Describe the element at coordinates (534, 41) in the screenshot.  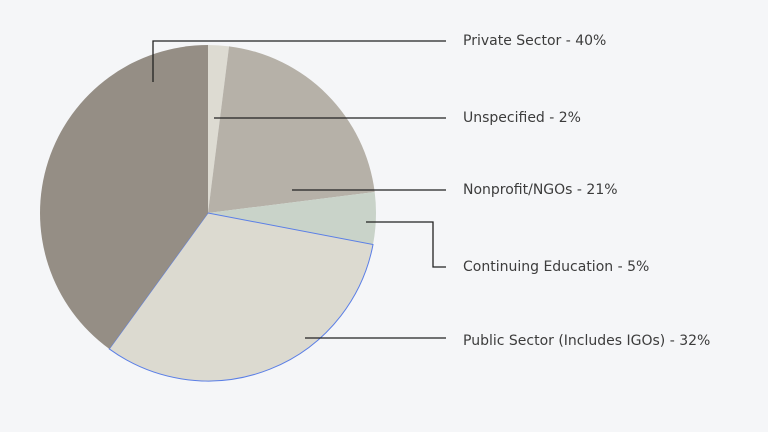
I see `slice-label-4: Private Sector - 40%` at that location.